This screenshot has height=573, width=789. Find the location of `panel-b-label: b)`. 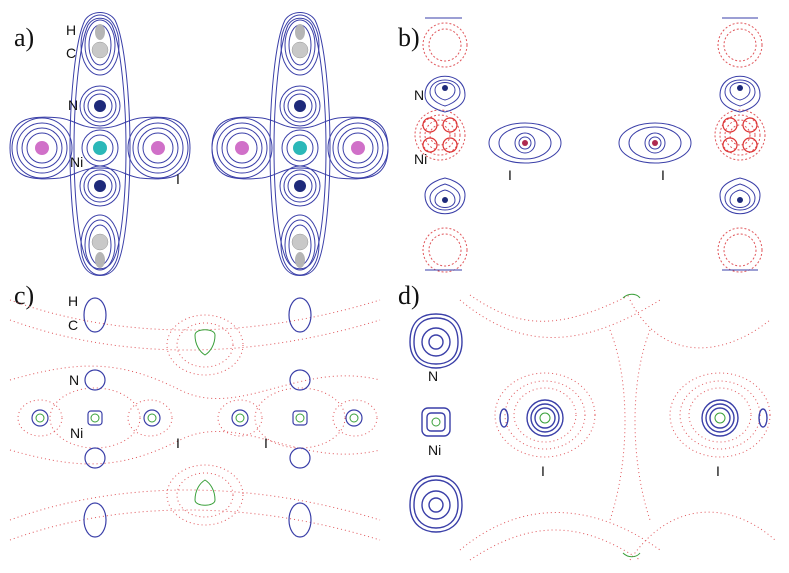

panel-b-label: b) is located at coordinates (409, 37).